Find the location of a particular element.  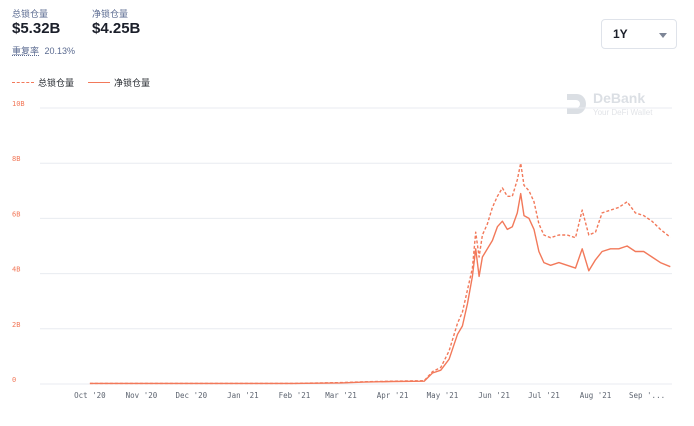

duplication-ratio-value: 20.13% is located at coordinates (60, 51).